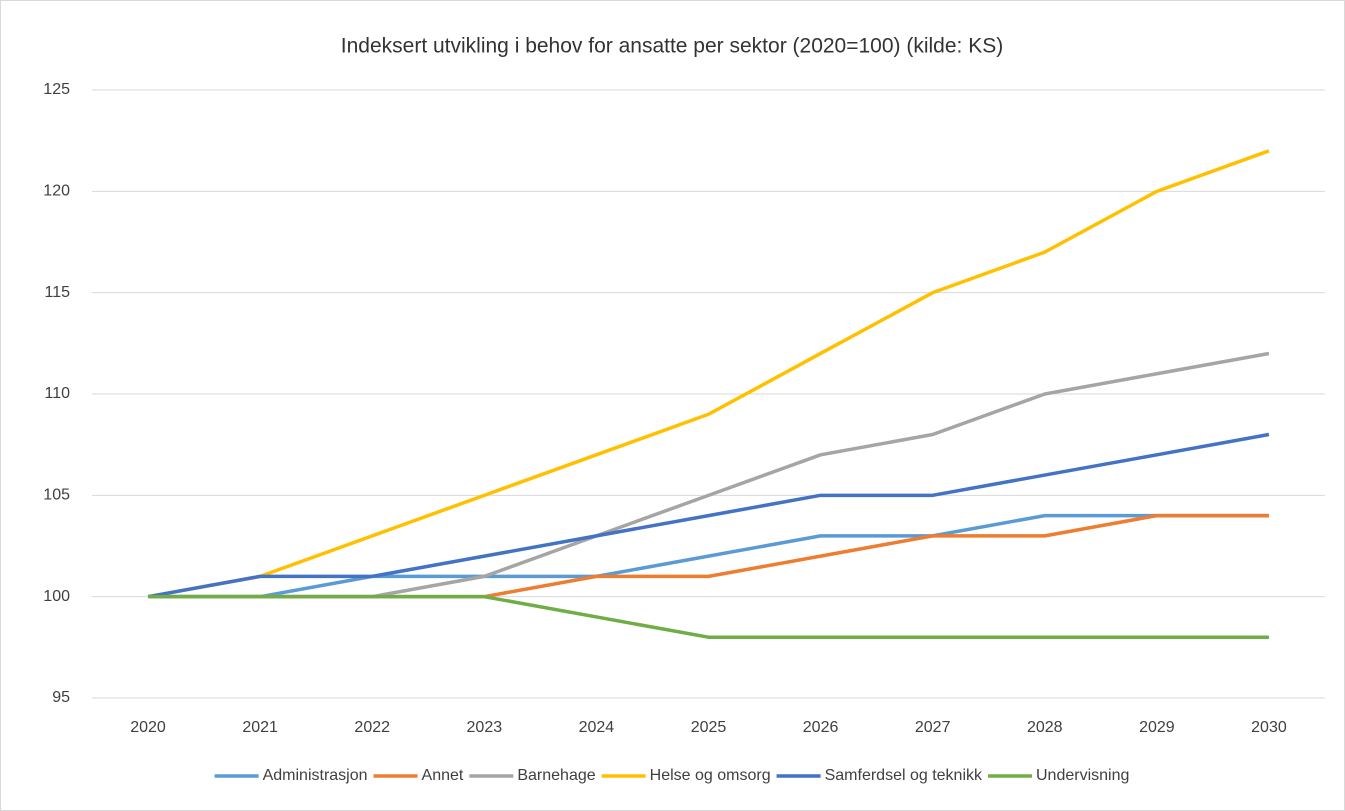  What do you see at coordinates (1269, 727) in the screenshot?
I see `x-tick-label: 2030` at bounding box center [1269, 727].